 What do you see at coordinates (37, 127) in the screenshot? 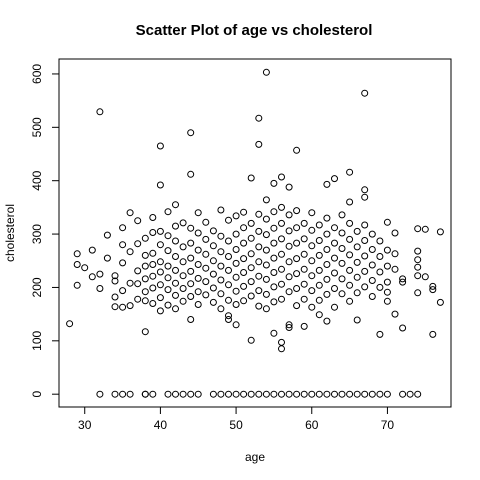
I see `y-tick-label: 500` at bounding box center [37, 127].